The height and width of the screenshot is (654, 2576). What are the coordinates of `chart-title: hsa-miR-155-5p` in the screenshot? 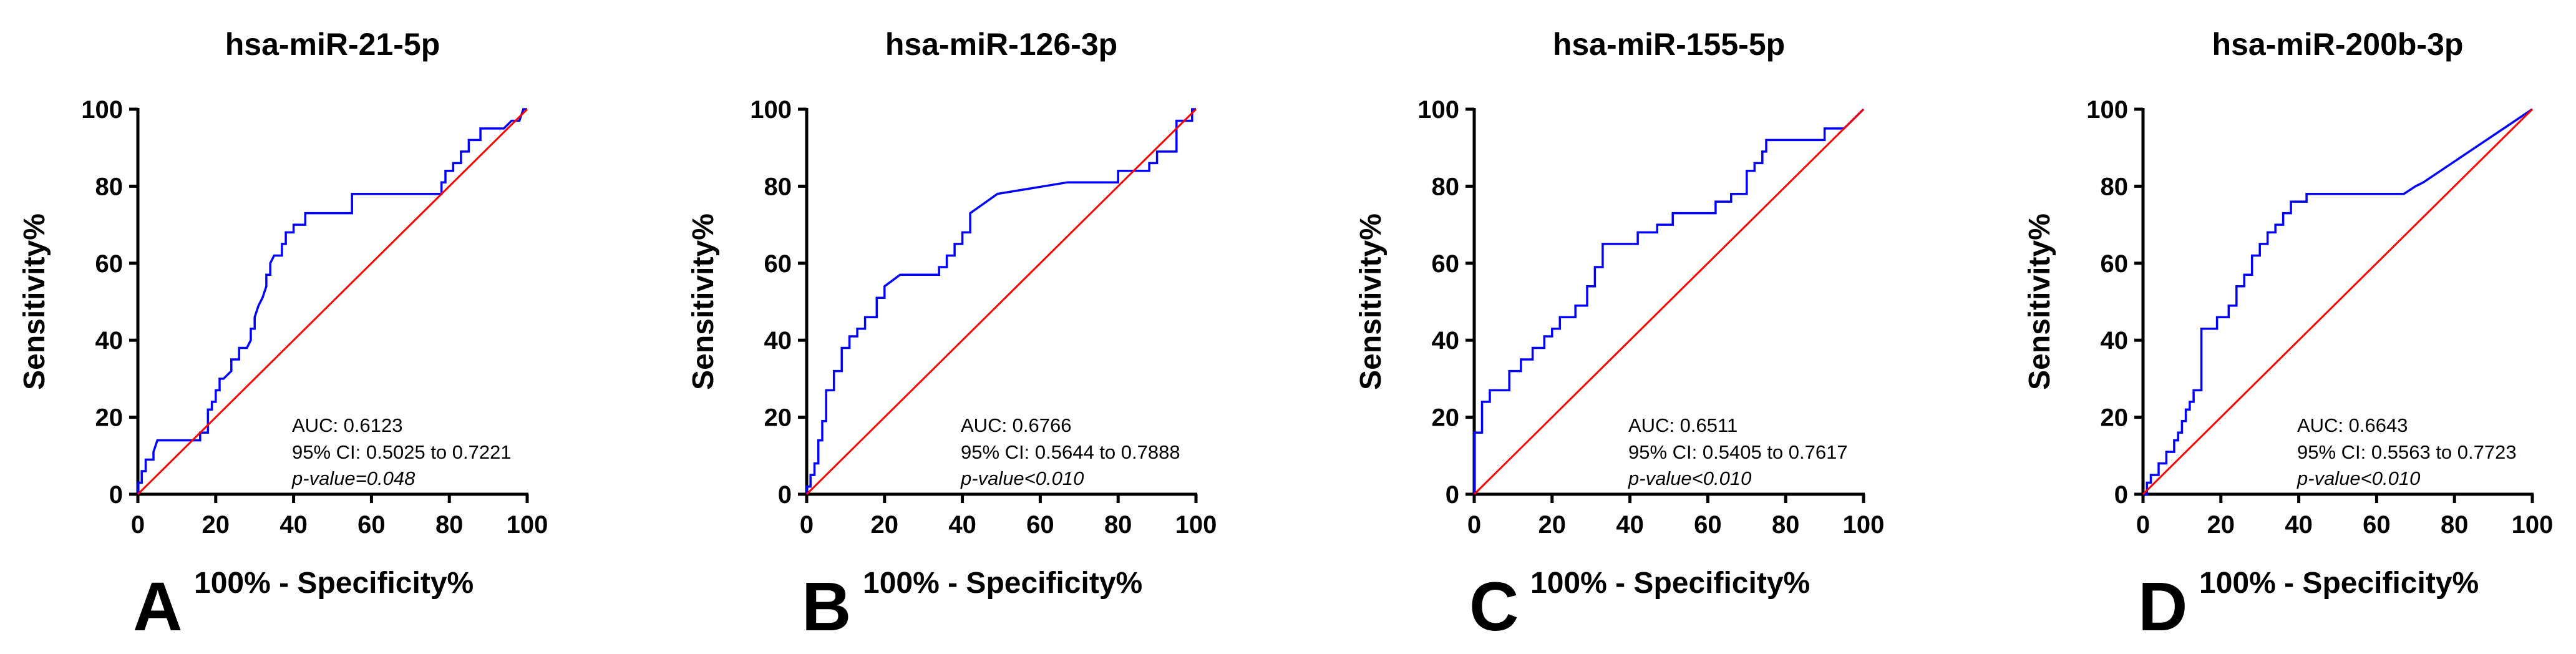 It's located at (1669, 44).